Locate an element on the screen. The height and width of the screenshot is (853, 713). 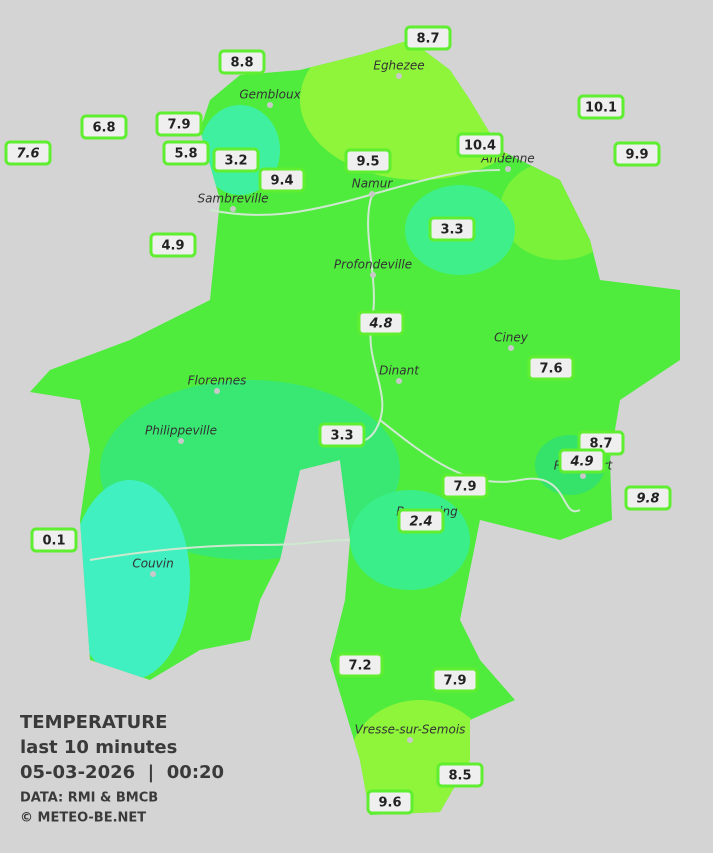
title: TEMPERATURE is located at coordinates (93, 722).